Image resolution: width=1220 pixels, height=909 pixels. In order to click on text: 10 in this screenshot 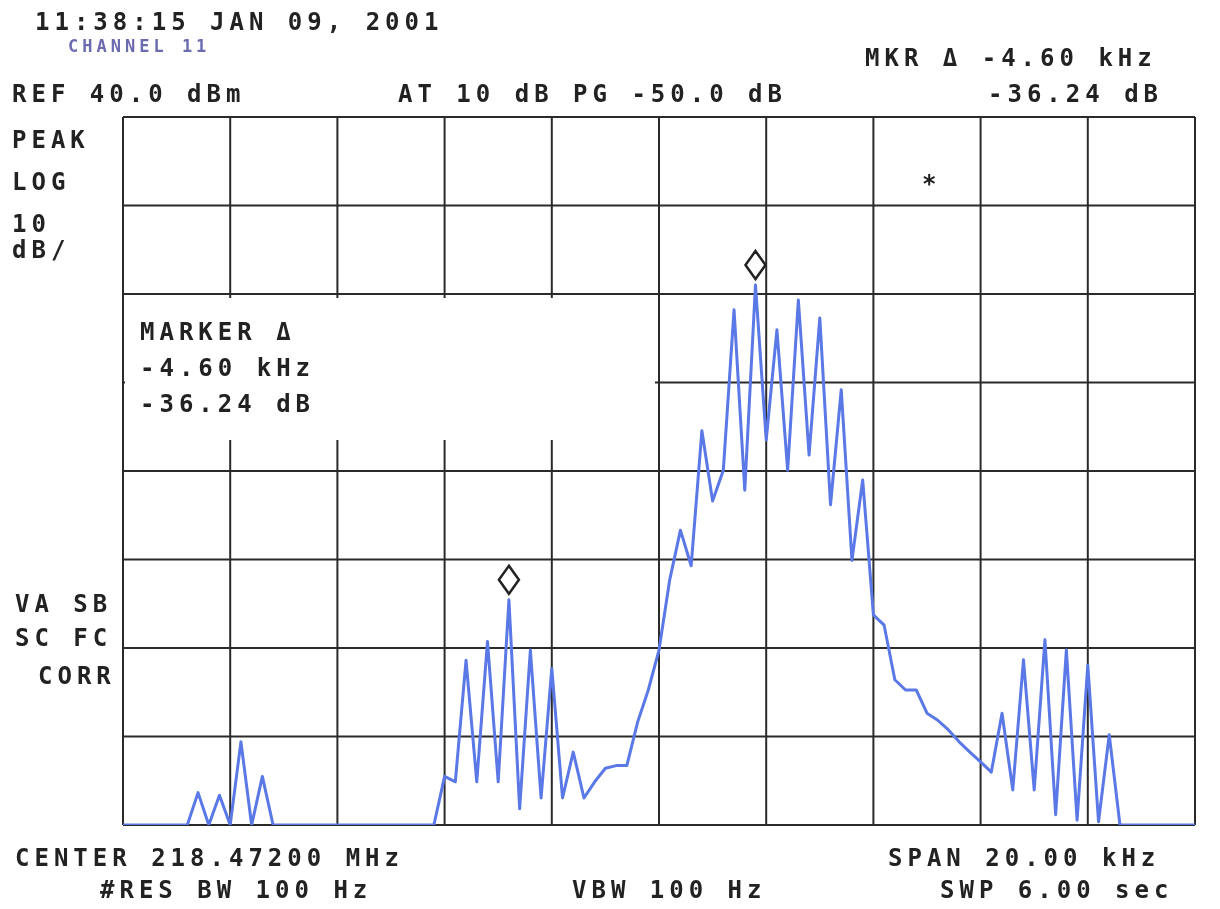, I will do `click(31, 224)`.